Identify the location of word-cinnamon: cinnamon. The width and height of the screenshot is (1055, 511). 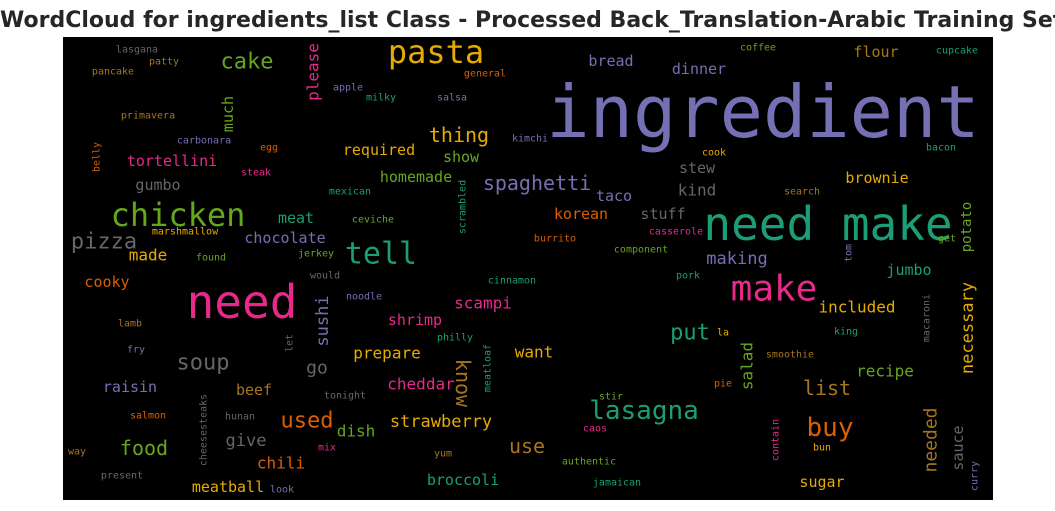
(512, 281).